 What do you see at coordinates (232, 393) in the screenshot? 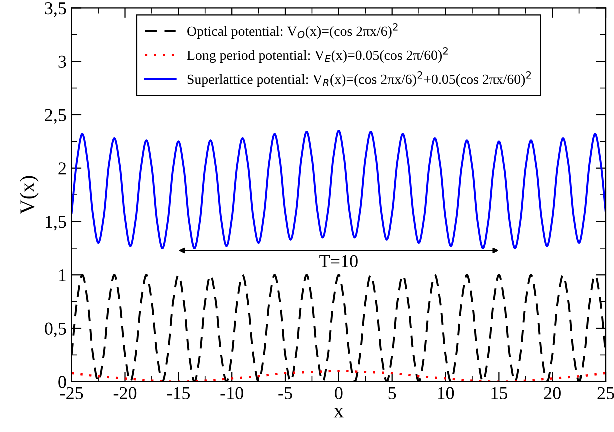
I see `x-tick-label: -10` at bounding box center [232, 393].